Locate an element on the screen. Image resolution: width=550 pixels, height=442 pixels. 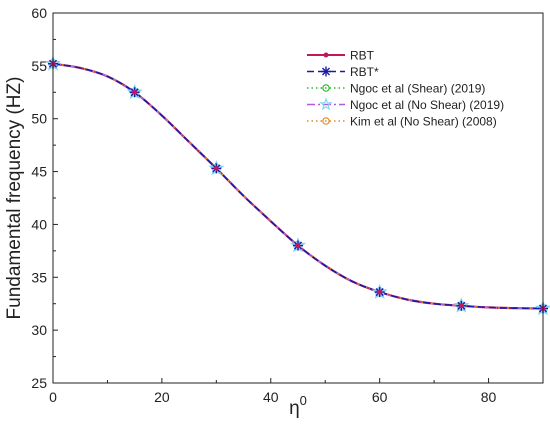
x-tick-label: 80 is located at coordinates (489, 397).